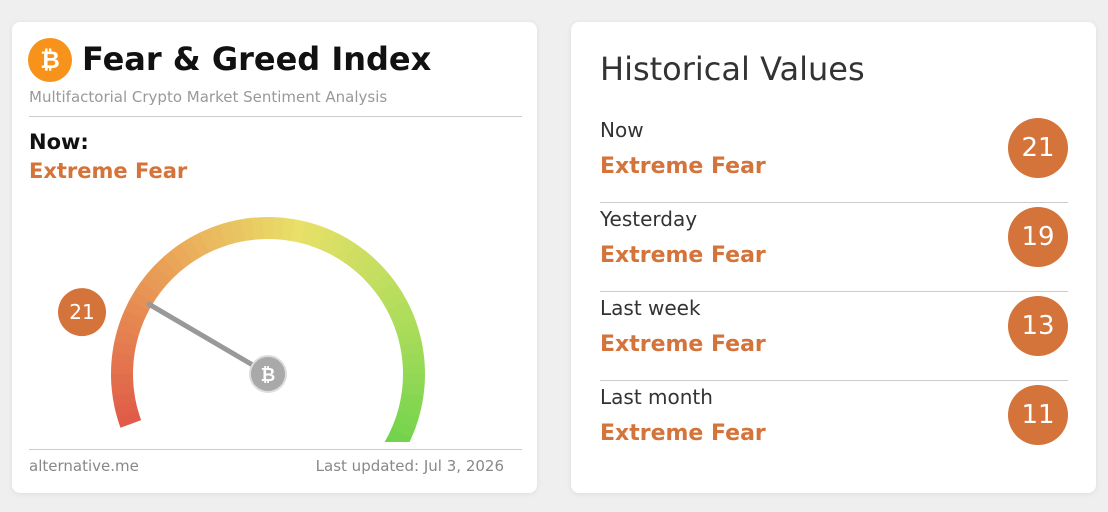 This screenshot has height=512, width=1108. What do you see at coordinates (649, 219) in the screenshot?
I see `row-label: Yesterday` at bounding box center [649, 219].